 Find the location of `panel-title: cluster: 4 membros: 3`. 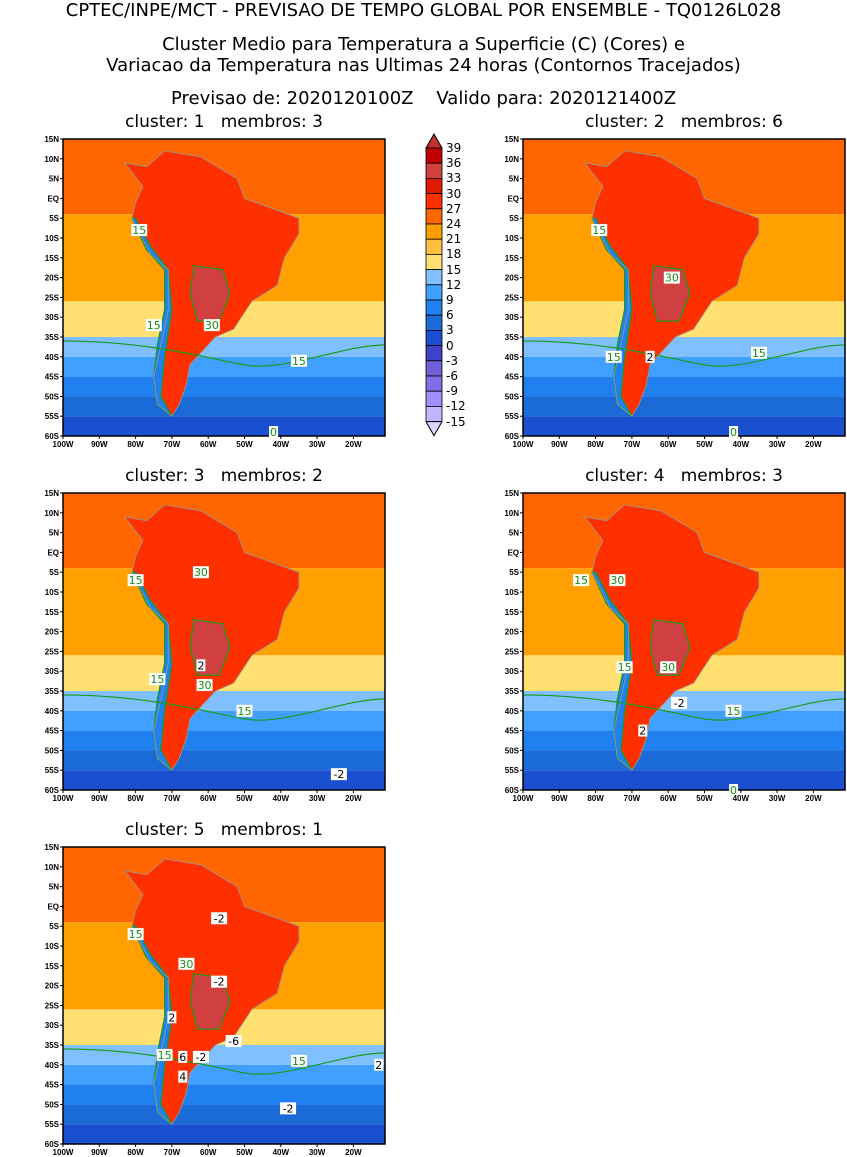

panel-title: cluster: 4 membros: 3 is located at coordinates (684, 476).